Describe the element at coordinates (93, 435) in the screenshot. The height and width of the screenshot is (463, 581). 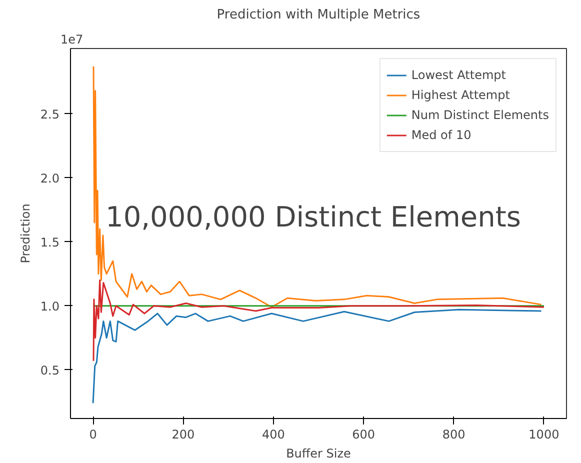
I see `x-tick-label: 0` at that location.